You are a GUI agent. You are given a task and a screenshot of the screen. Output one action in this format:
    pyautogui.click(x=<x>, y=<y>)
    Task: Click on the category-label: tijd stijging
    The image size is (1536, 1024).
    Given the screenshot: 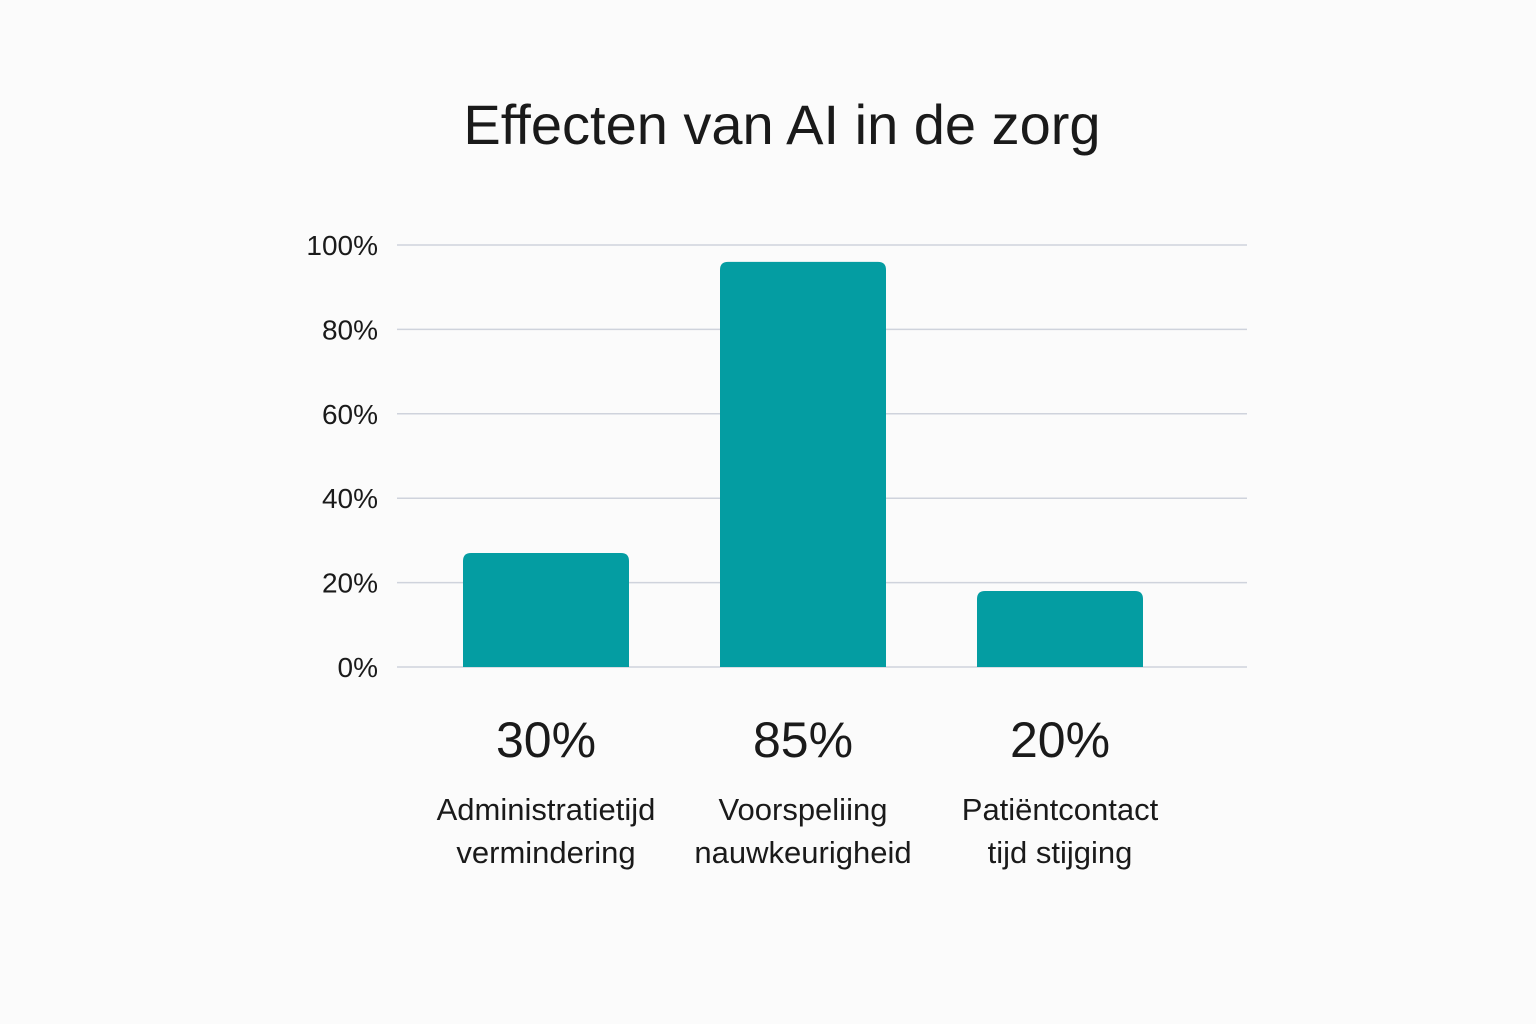 What is the action you would take?
    pyautogui.click(x=1060, y=852)
    